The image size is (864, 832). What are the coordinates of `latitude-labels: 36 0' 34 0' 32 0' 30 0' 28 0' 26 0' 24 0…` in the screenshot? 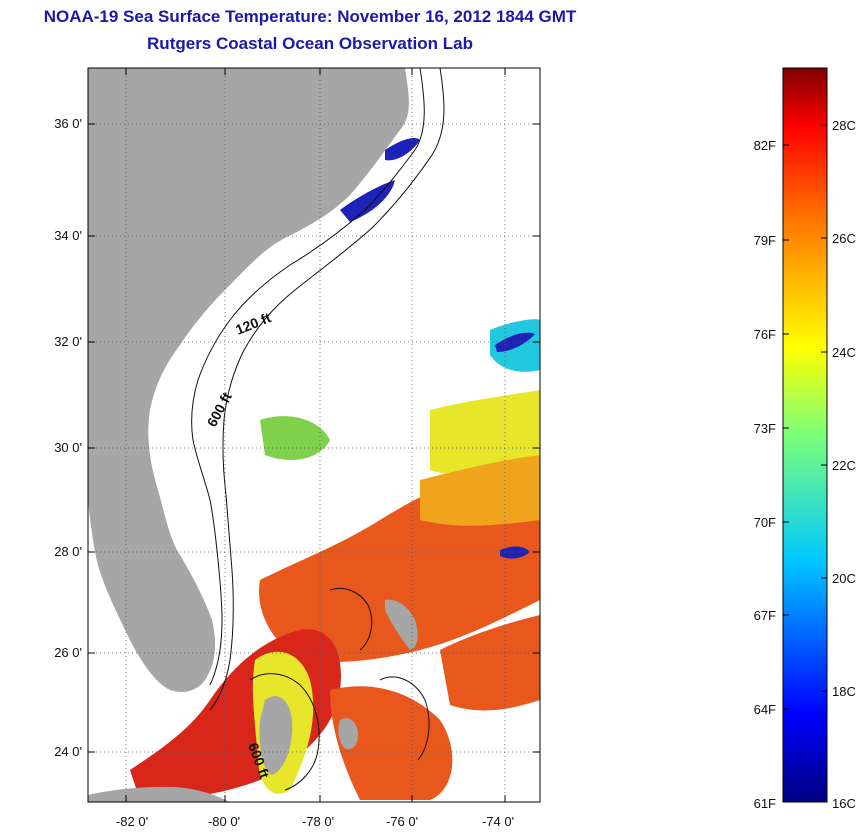 It's located at (68, 437).